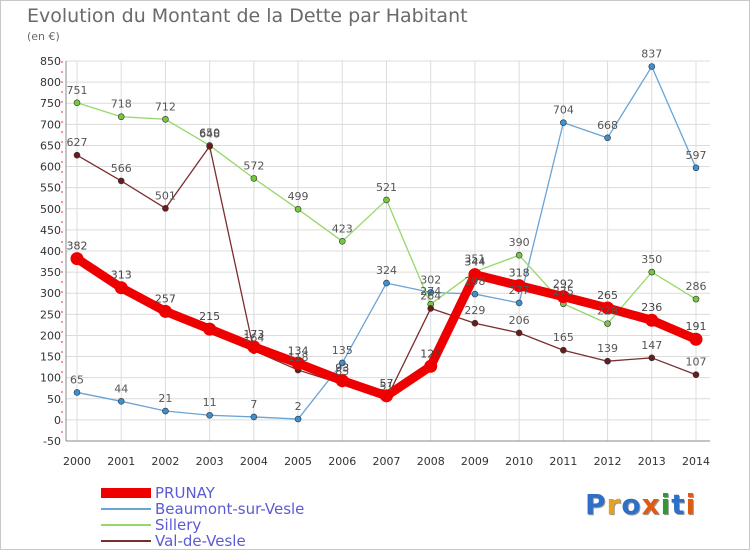  Describe the element at coordinates (607, 295) in the screenshot. I see `data-label: 265` at that location.